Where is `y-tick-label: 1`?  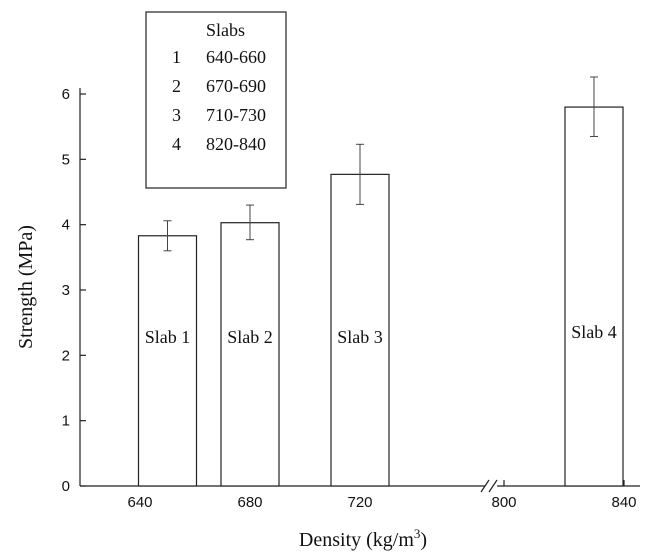 y-tick-label: 1 is located at coordinates (66, 421).